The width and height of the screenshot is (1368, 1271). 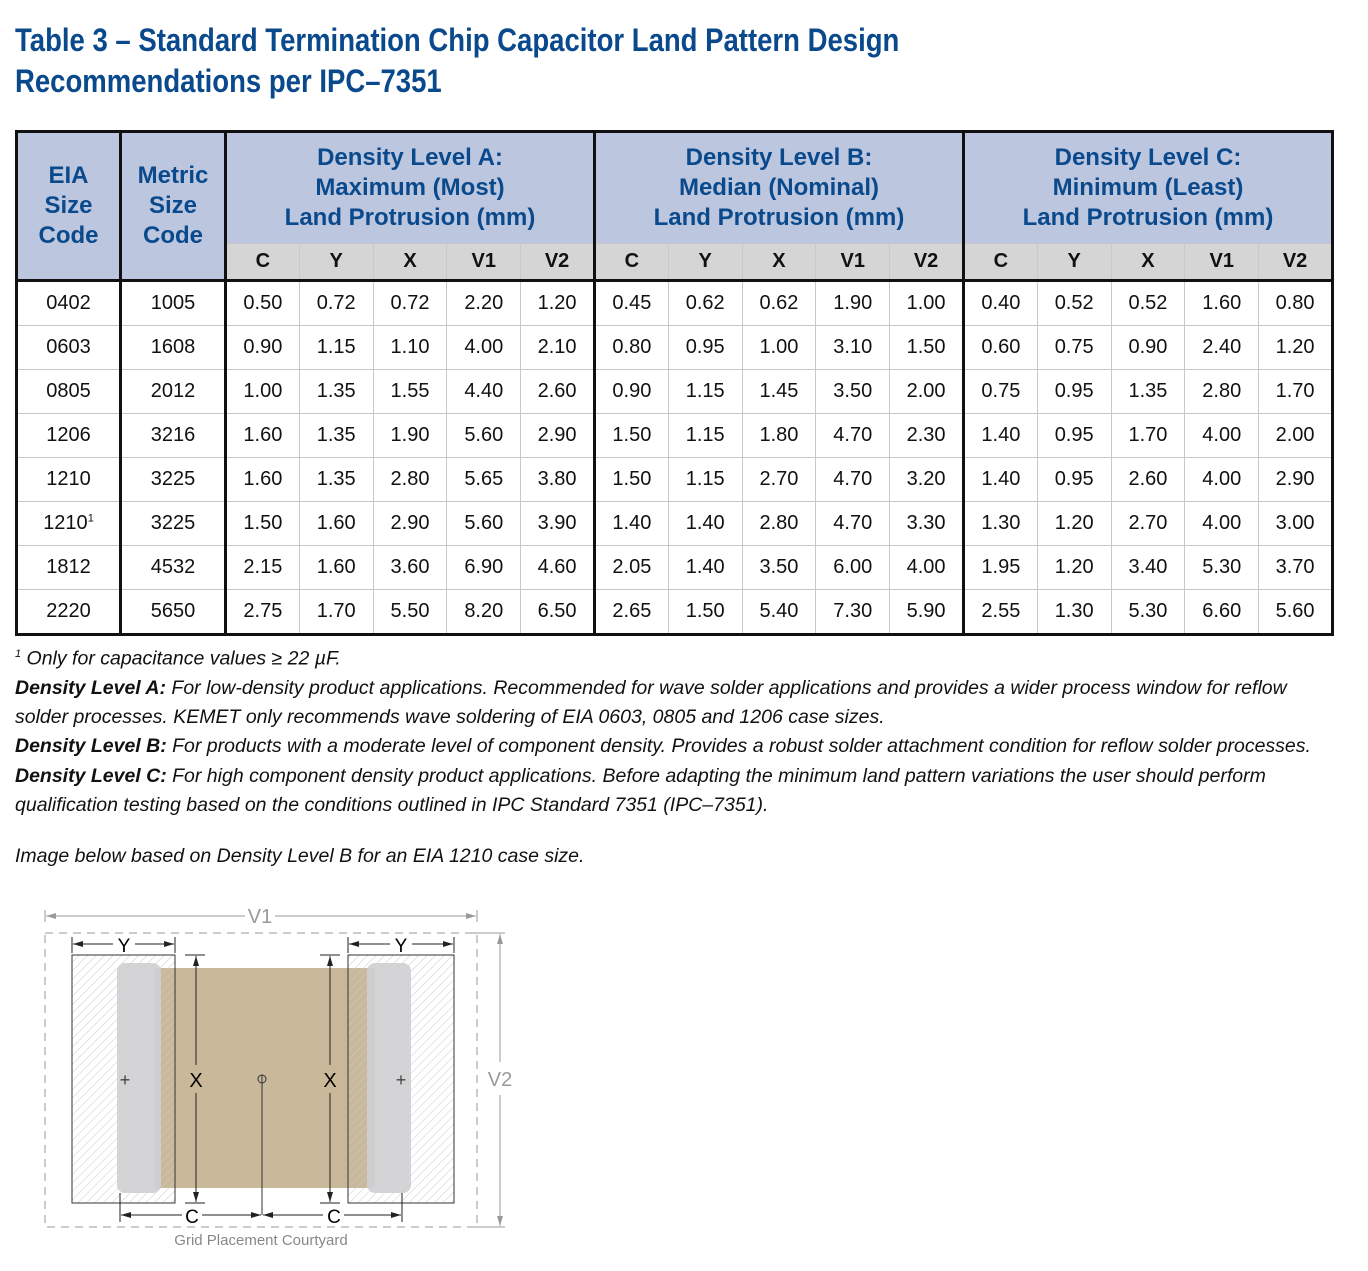 What do you see at coordinates (630, 347) in the screenshot?
I see `value-cell: 0.80` at bounding box center [630, 347].